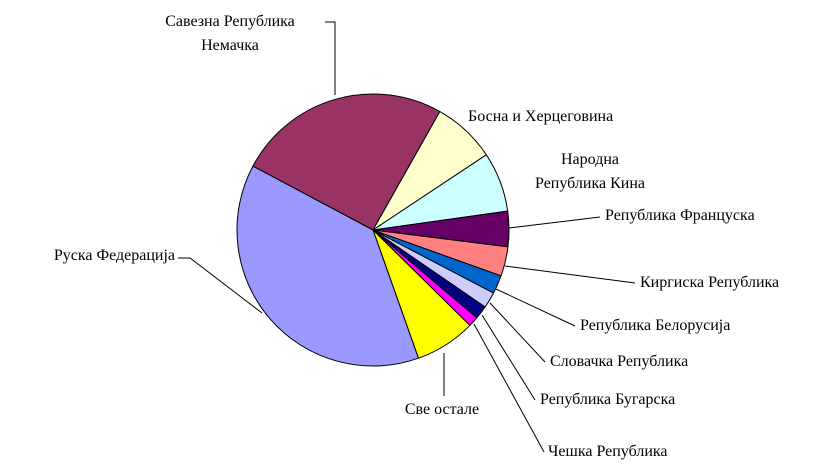 This screenshot has height=465, width=830. I want to click on slice-label: Савезна Република Немачка, so click(230, 33).